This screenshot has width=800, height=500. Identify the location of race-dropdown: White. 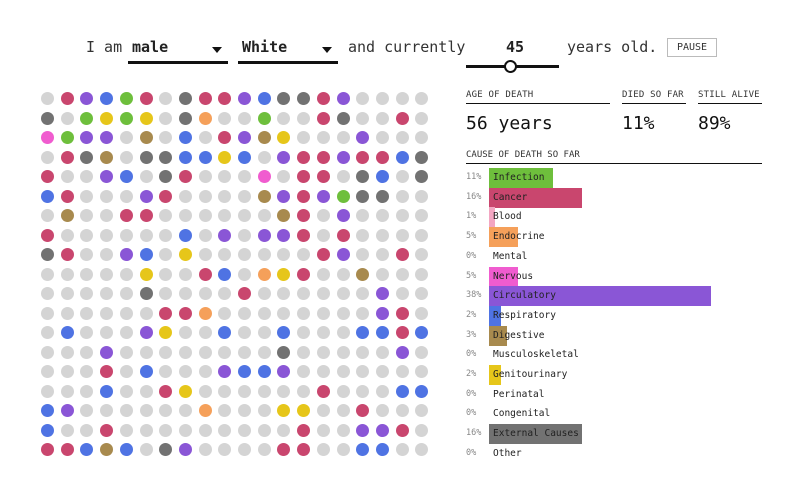
(288, 50).